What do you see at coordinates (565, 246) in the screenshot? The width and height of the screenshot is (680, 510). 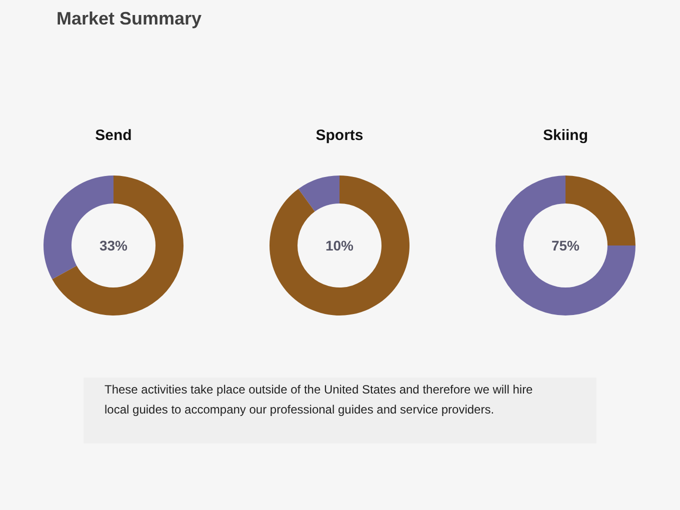 I see `text: 75%` at bounding box center [565, 246].